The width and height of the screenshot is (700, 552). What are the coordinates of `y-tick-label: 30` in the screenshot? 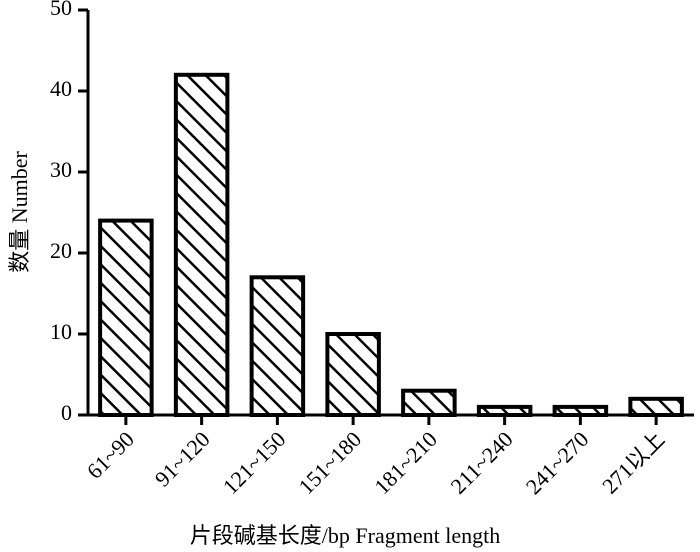 It's located at (61, 169).